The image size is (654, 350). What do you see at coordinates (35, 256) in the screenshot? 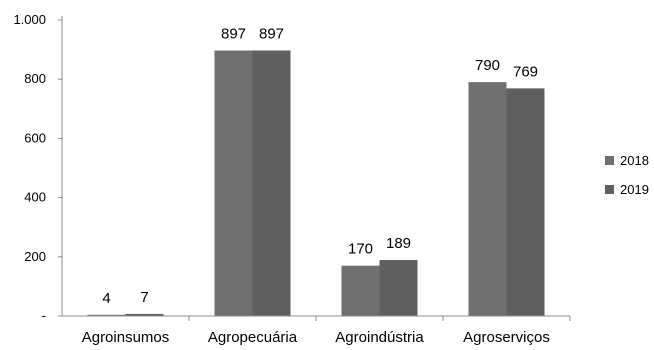
I see `y-tick-label: 200` at bounding box center [35, 256].